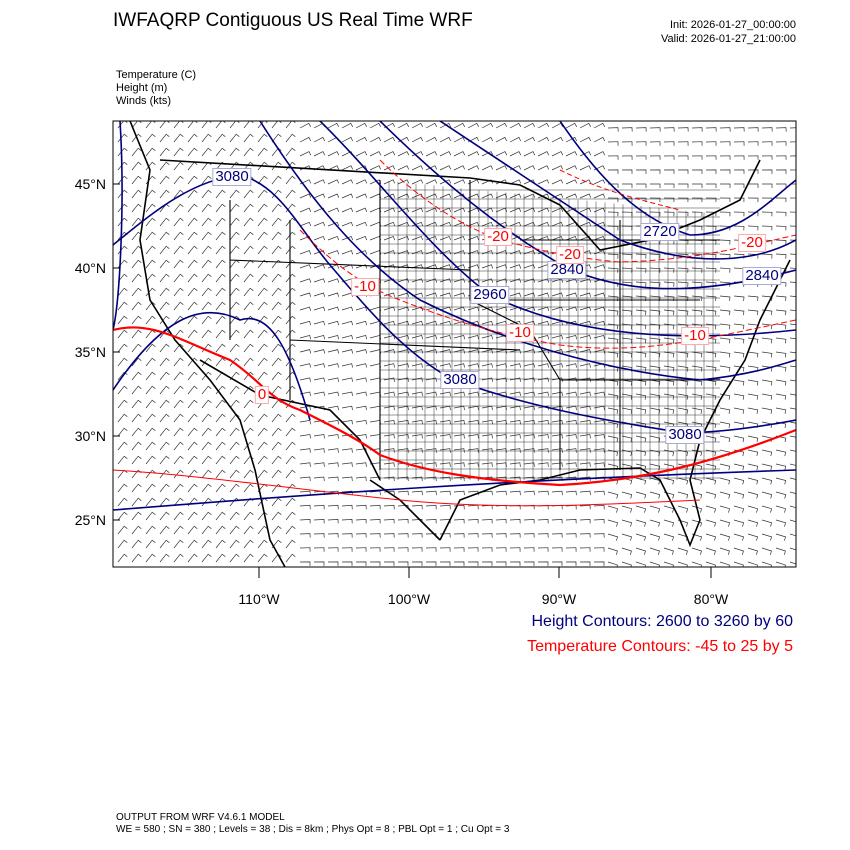  Describe the element at coordinates (143, 101) in the screenshot. I see `field-winds: Winds (kts)` at that location.